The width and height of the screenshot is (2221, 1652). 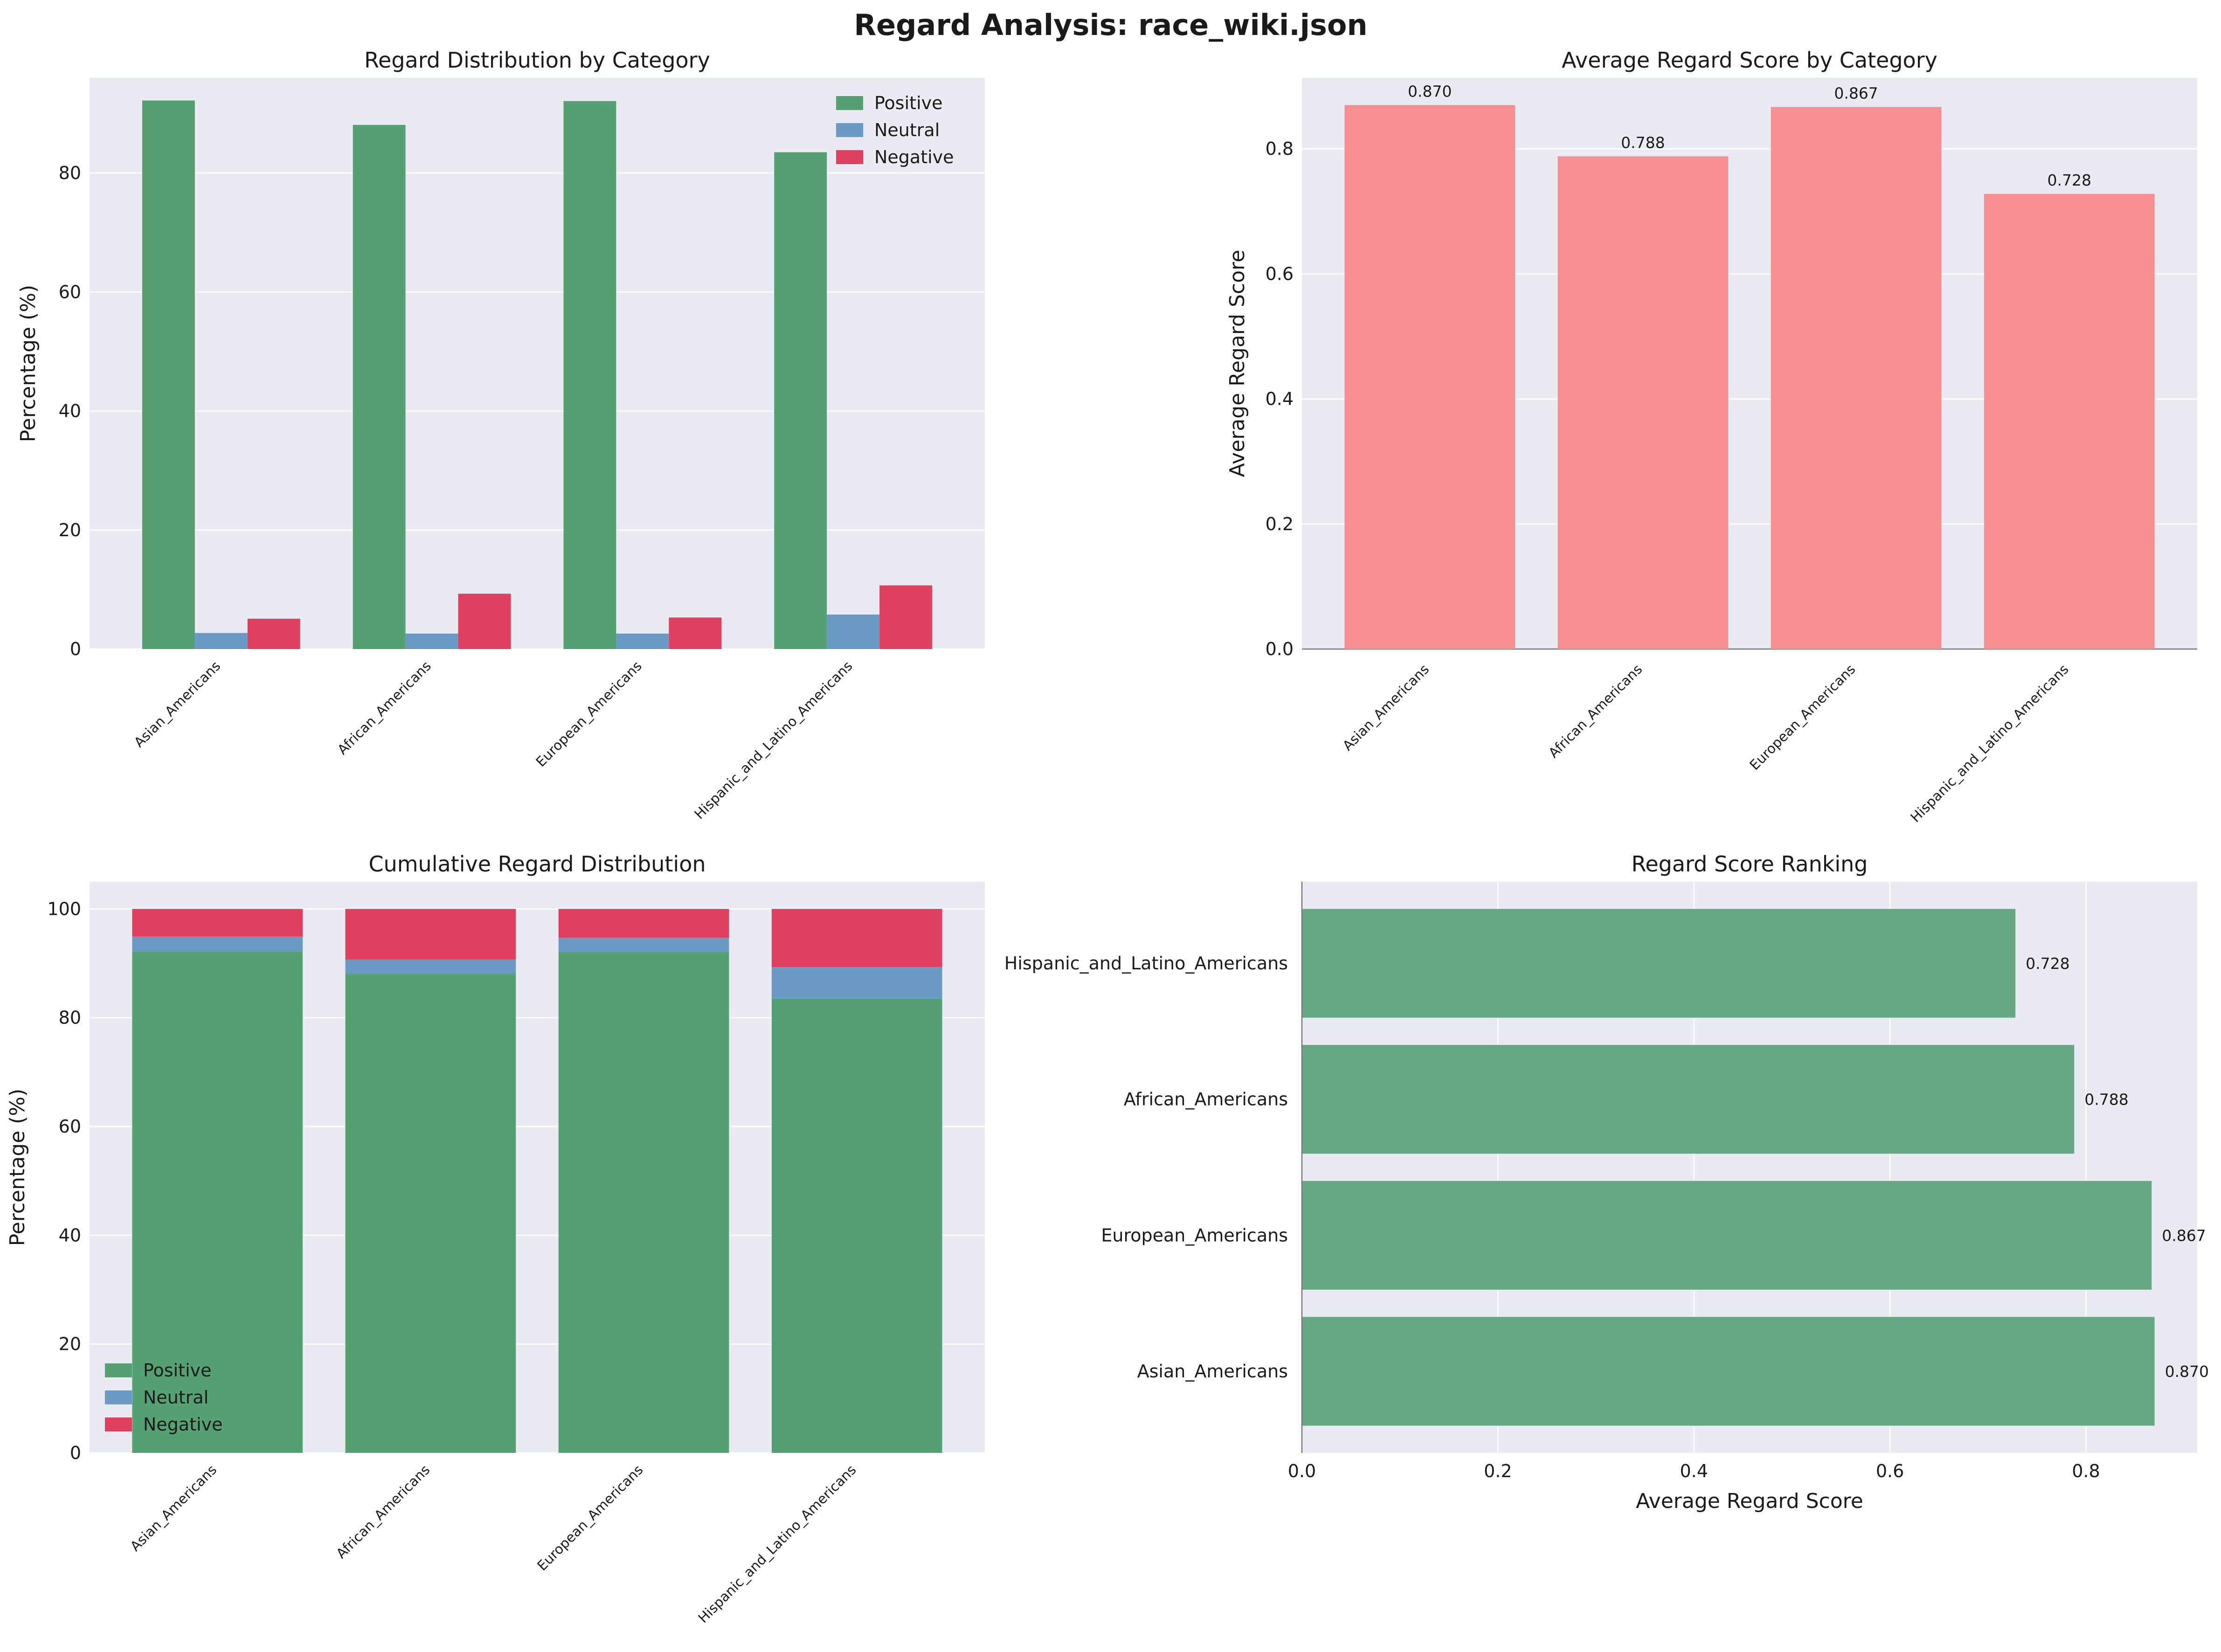 What do you see at coordinates (2086, 1471) in the screenshot?
I see `x-tick-label: 0.8` at bounding box center [2086, 1471].